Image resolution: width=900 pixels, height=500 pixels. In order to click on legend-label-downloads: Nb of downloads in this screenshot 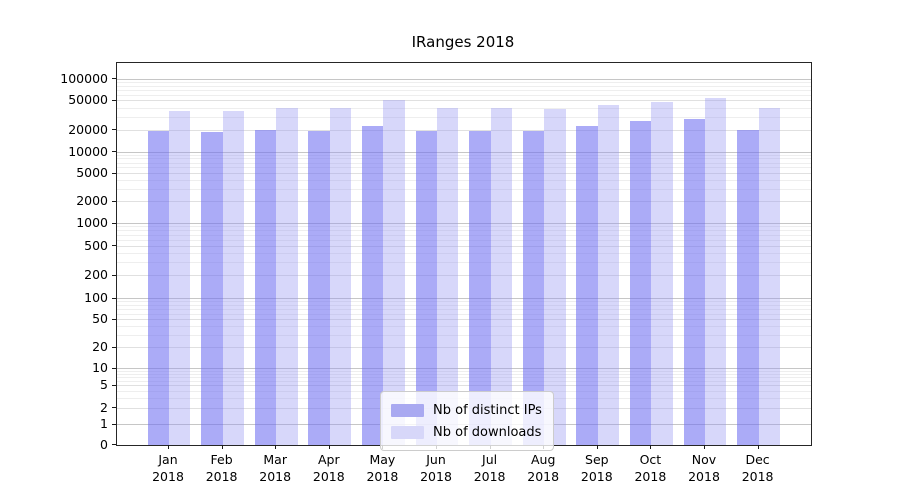, I will do `click(487, 432)`.